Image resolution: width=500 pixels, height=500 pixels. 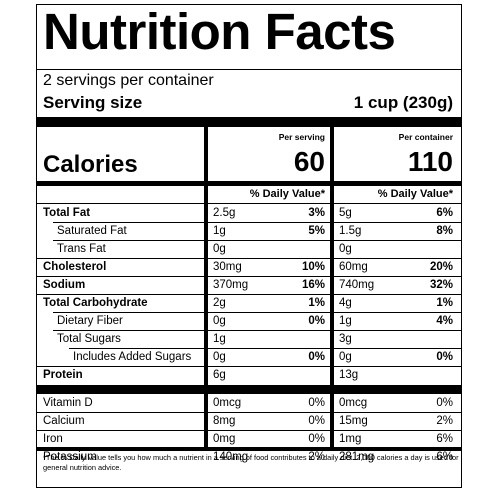 What do you see at coordinates (231, 457) in the screenshot?
I see `serving-amount: 140mg` at bounding box center [231, 457].